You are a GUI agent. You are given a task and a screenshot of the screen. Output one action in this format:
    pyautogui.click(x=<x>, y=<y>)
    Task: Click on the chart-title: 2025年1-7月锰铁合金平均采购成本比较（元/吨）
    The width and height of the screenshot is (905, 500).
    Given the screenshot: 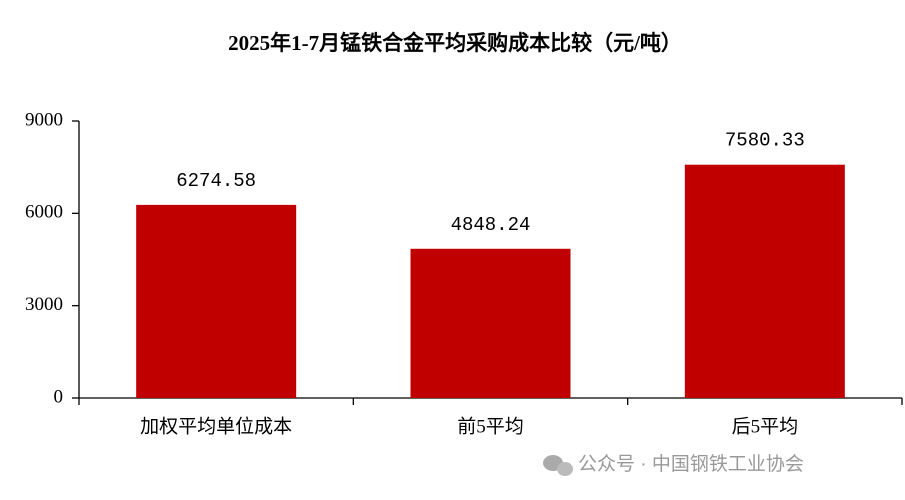 What is the action you would take?
    pyautogui.click(x=455, y=43)
    